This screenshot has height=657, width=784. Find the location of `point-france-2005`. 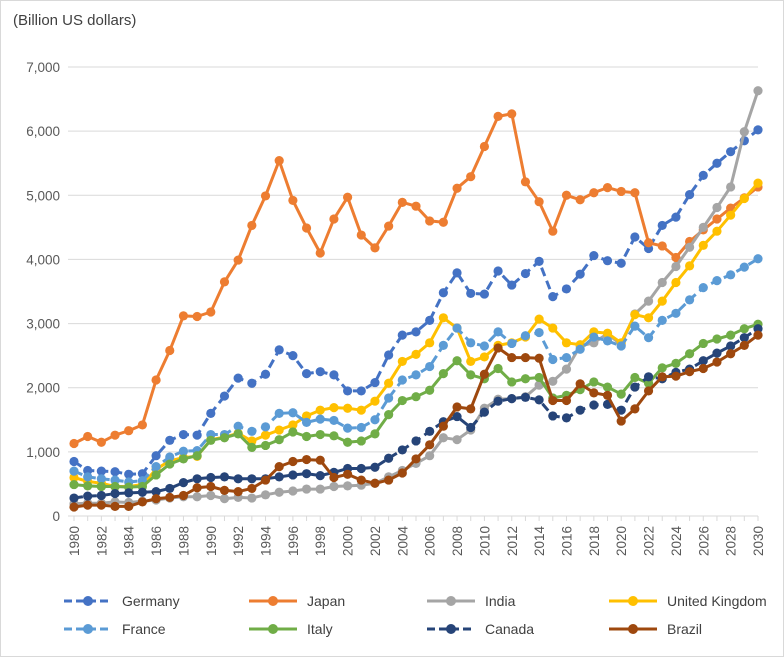

point-france-2005 is located at coordinates (416, 375).